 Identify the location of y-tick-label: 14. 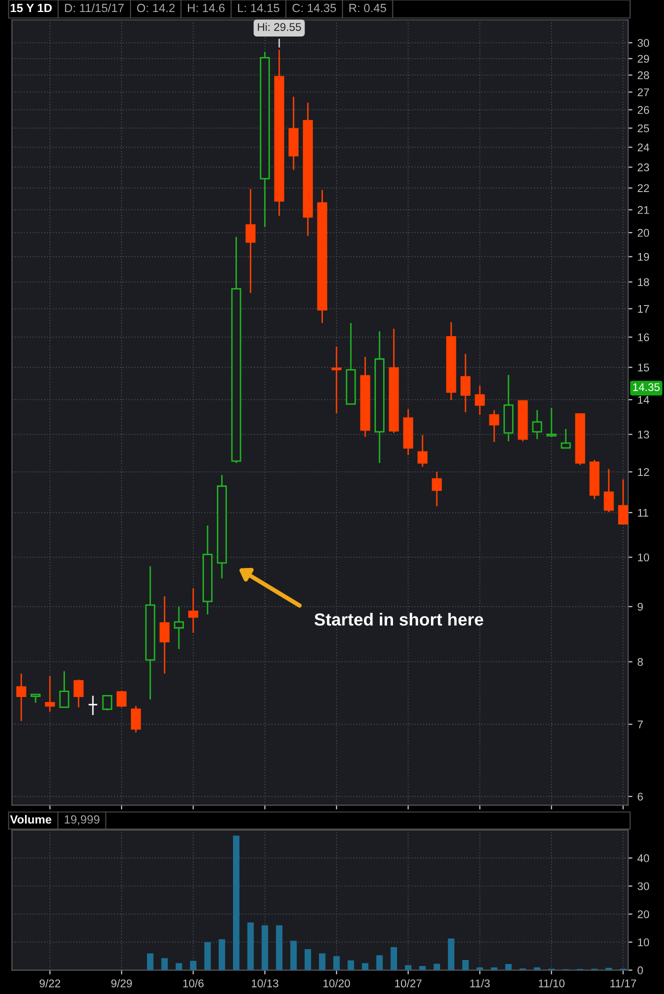
(644, 400).